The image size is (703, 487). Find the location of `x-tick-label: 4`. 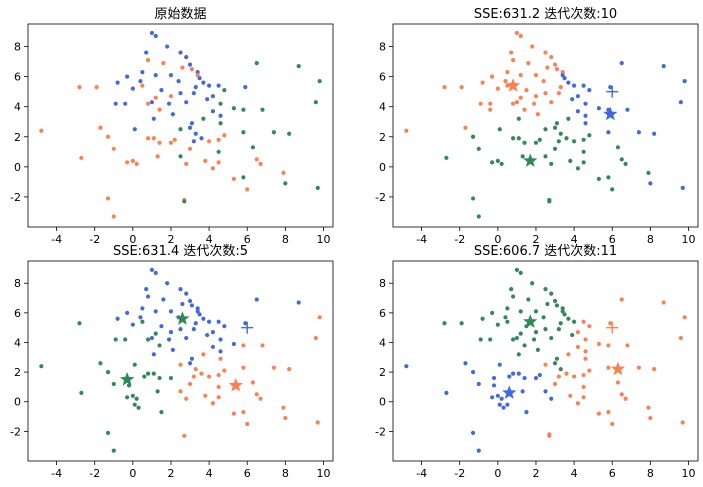

x-tick-label: 4 is located at coordinates (209, 239).